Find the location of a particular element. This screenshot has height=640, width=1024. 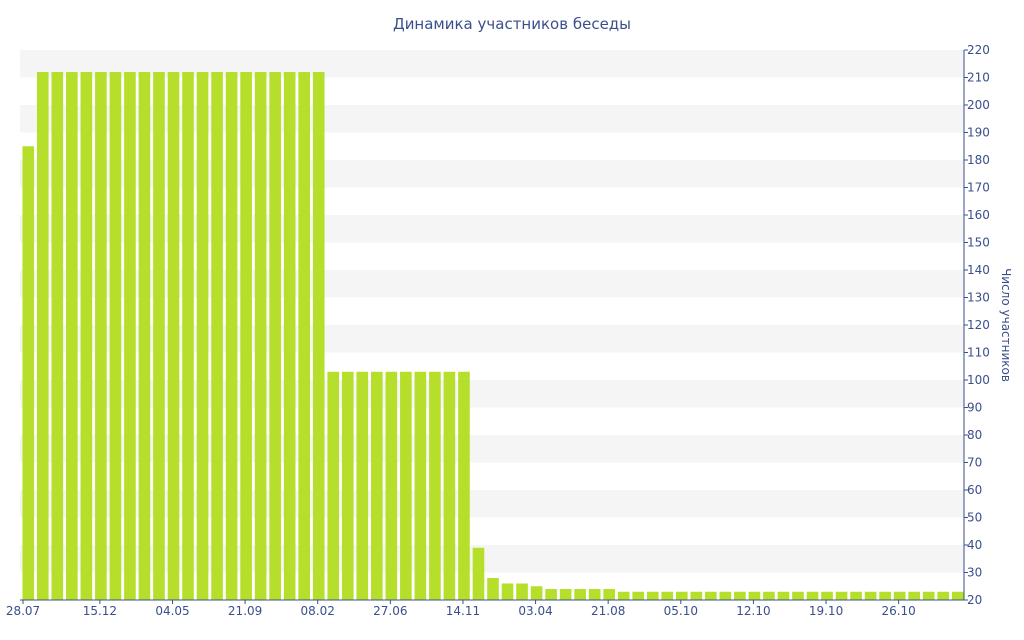

x-tick-label: 03.04 is located at coordinates (535, 611).